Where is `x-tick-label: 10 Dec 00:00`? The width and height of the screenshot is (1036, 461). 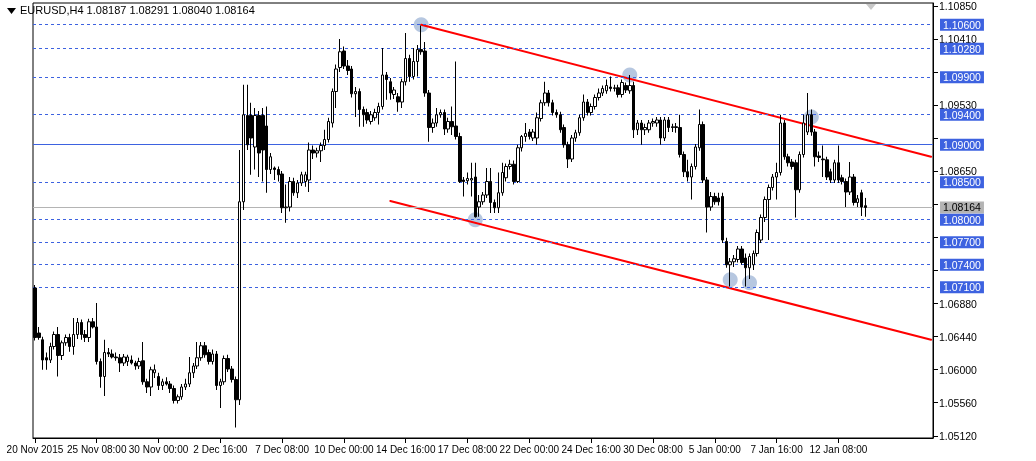
x-tick-label: 10 Dec 00:00 is located at coordinates (344, 449).